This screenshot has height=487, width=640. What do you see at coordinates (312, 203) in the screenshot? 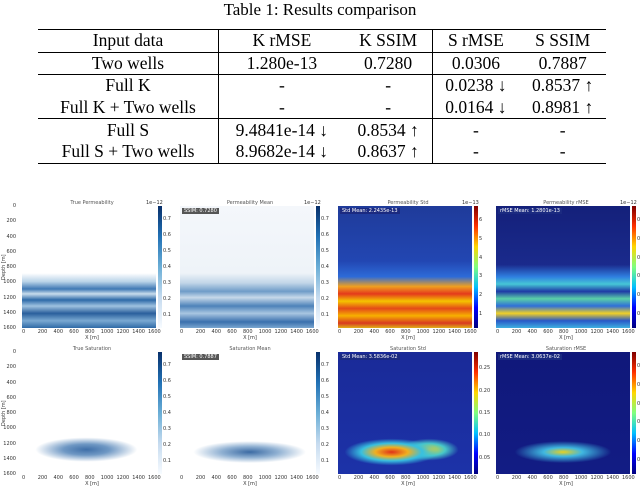
I see `colorbar-exponent: 1e−12` at bounding box center [312, 203].